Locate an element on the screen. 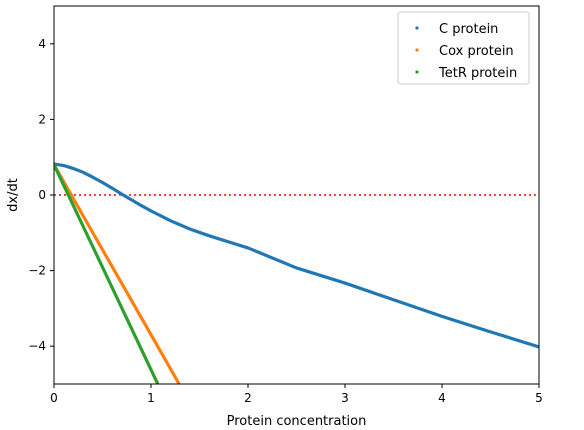  y-tick-label: 4 is located at coordinates (42, 44).